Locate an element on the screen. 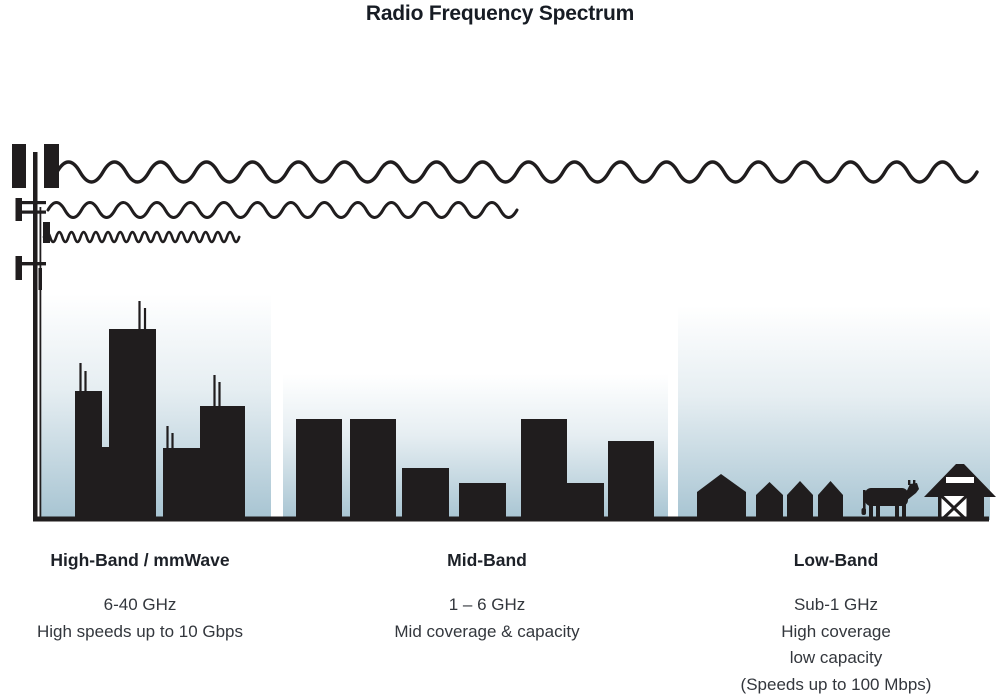 The width and height of the screenshot is (1000, 700). high-band-frequency: 6-40 GHz is located at coordinates (140, 604).